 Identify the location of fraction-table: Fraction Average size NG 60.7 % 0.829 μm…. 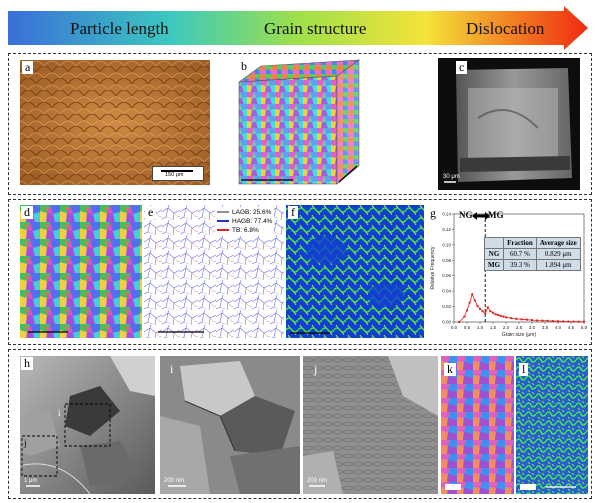
(532, 254).